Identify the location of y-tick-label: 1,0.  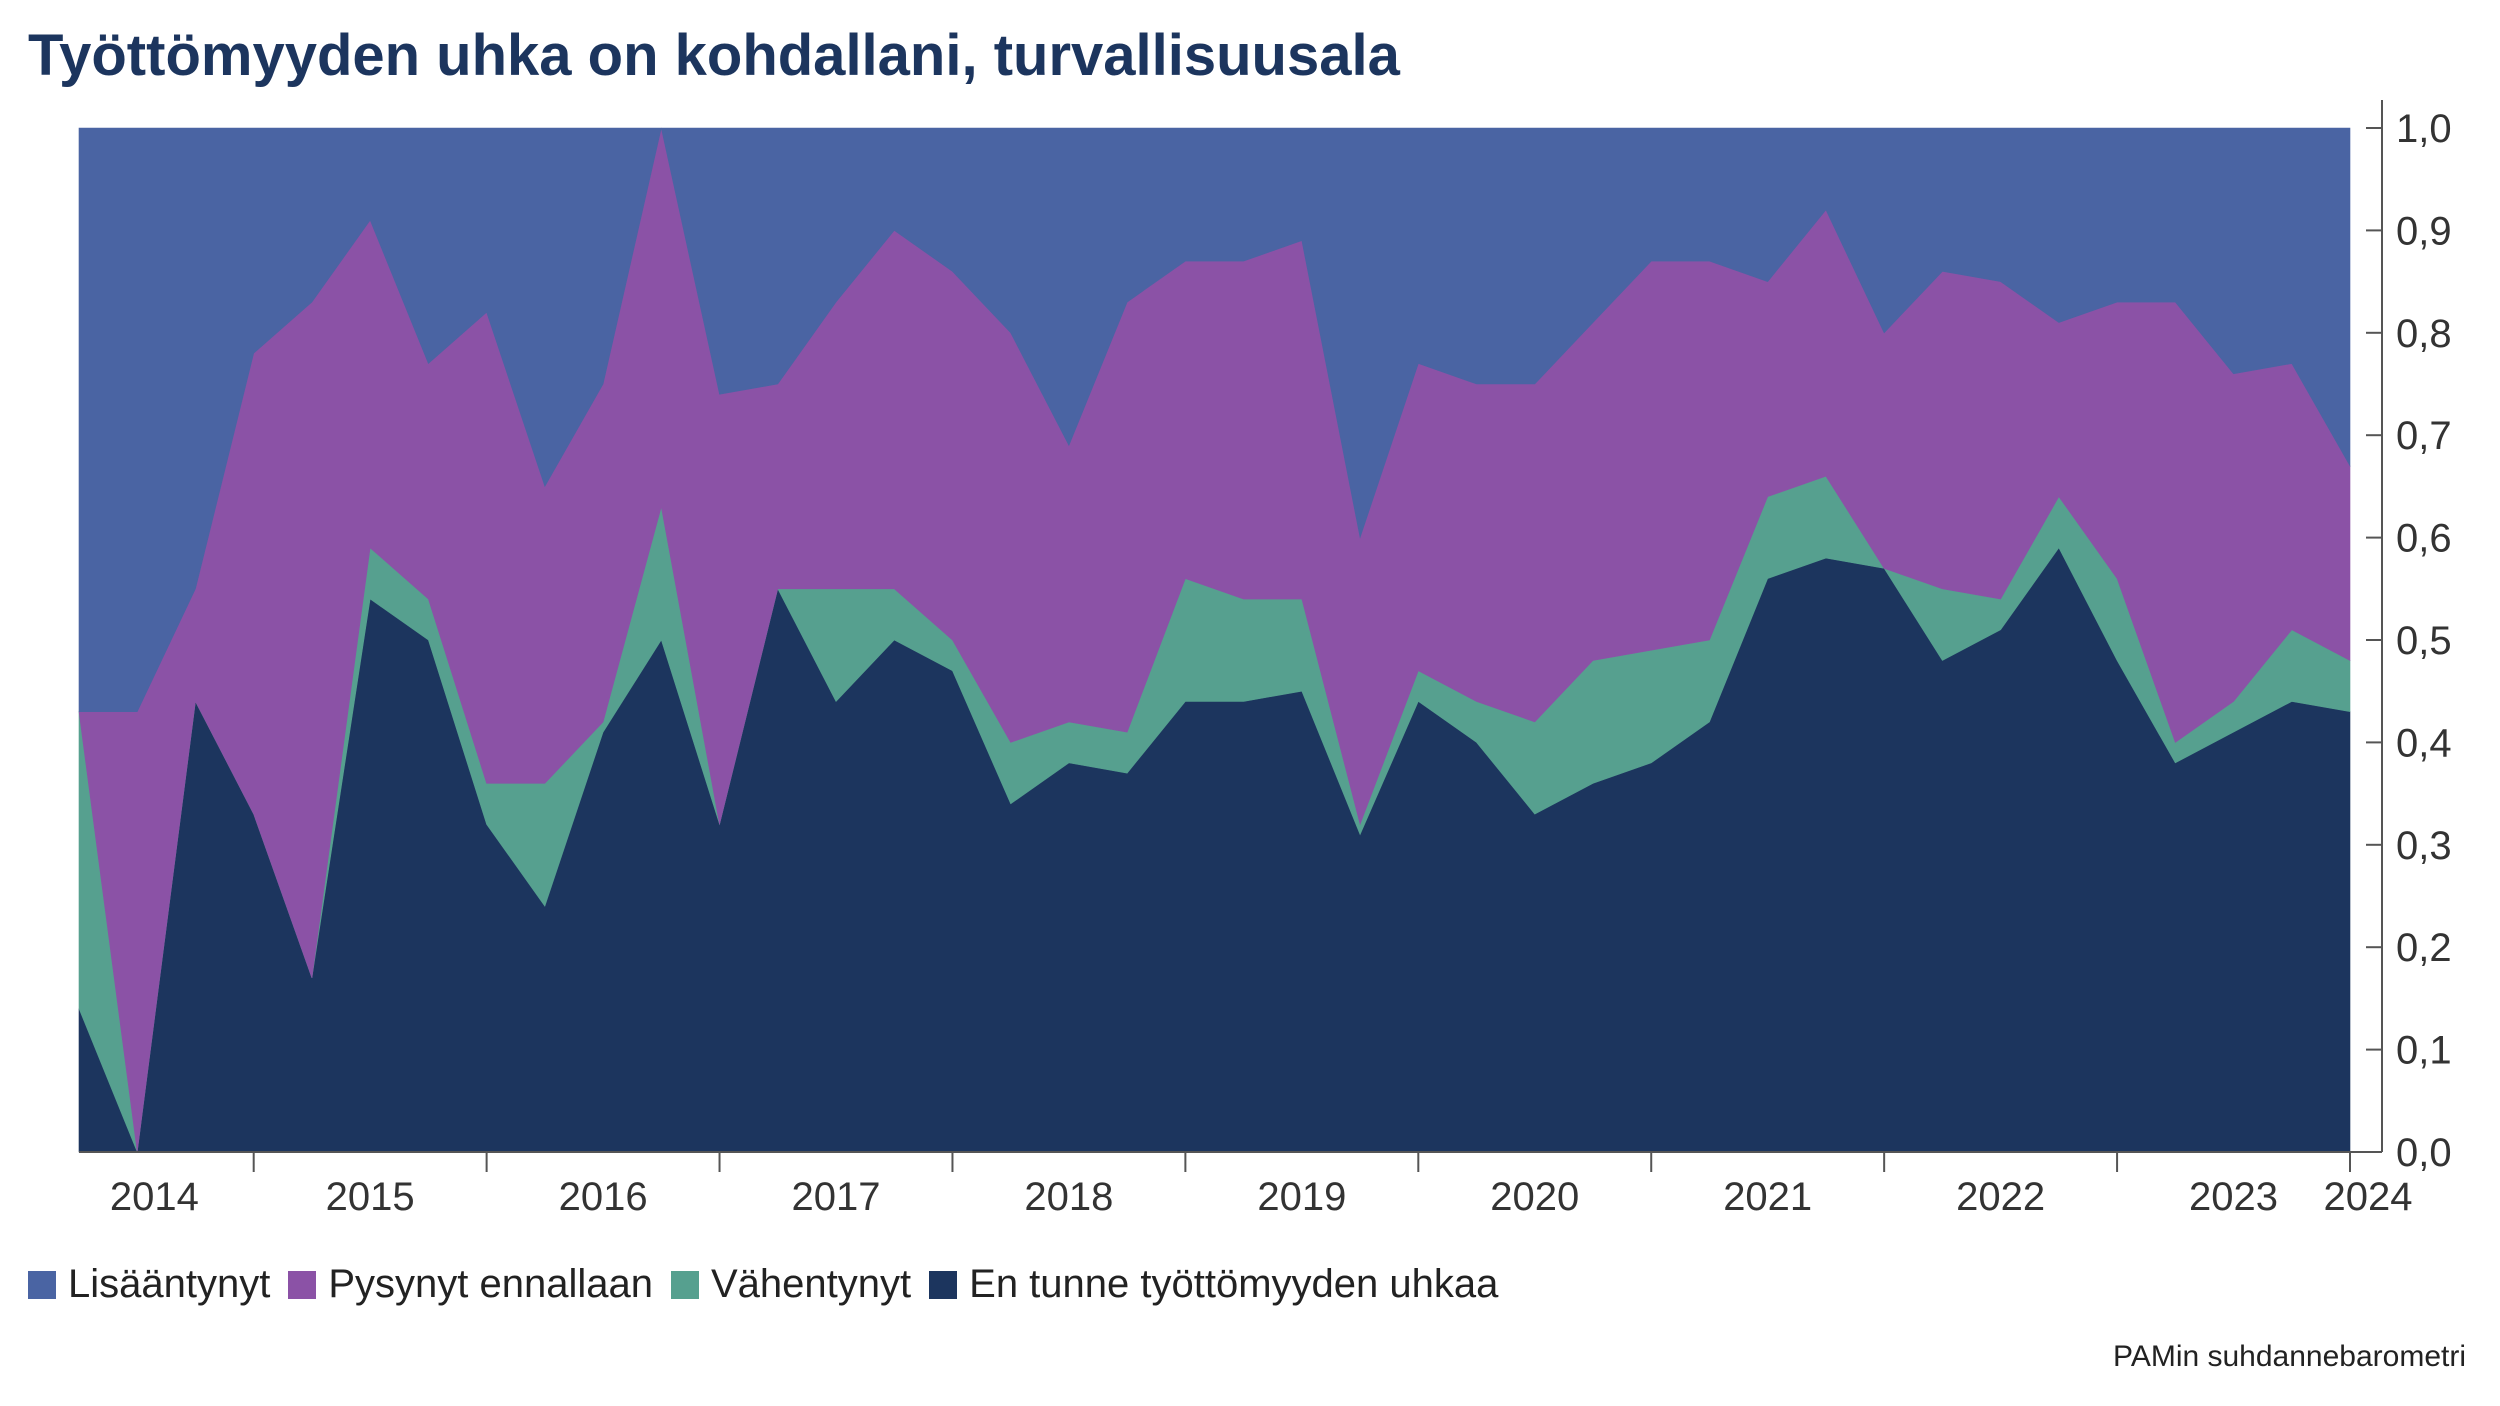
(2424, 129).